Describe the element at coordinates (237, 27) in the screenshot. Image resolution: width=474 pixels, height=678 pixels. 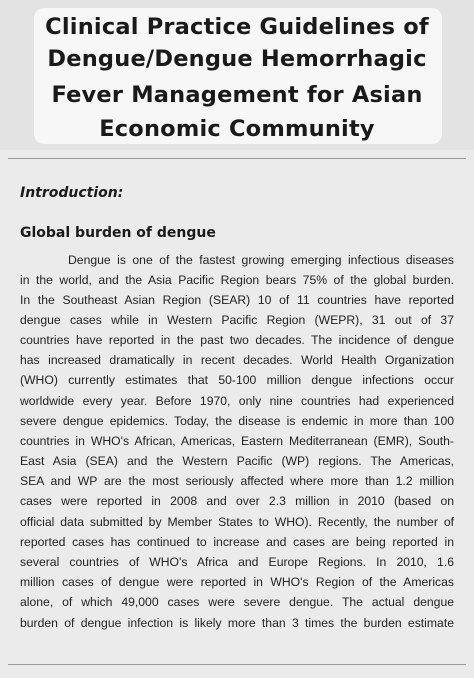
I see `title-line-1: Clinical Practice Guidelines of` at that location.